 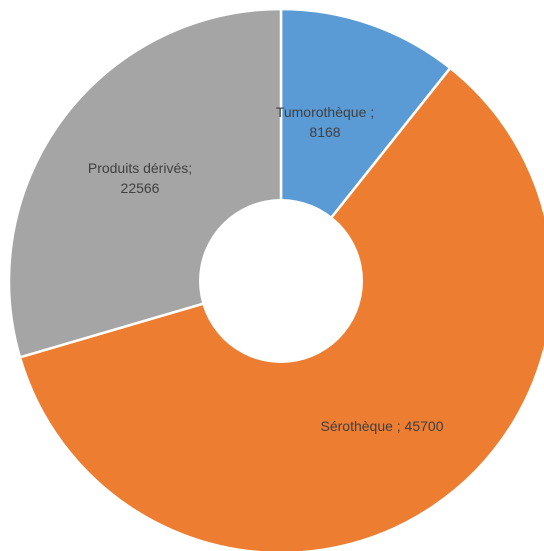 I want to click on label-line-2: 22566, so click(x=140, y=188).